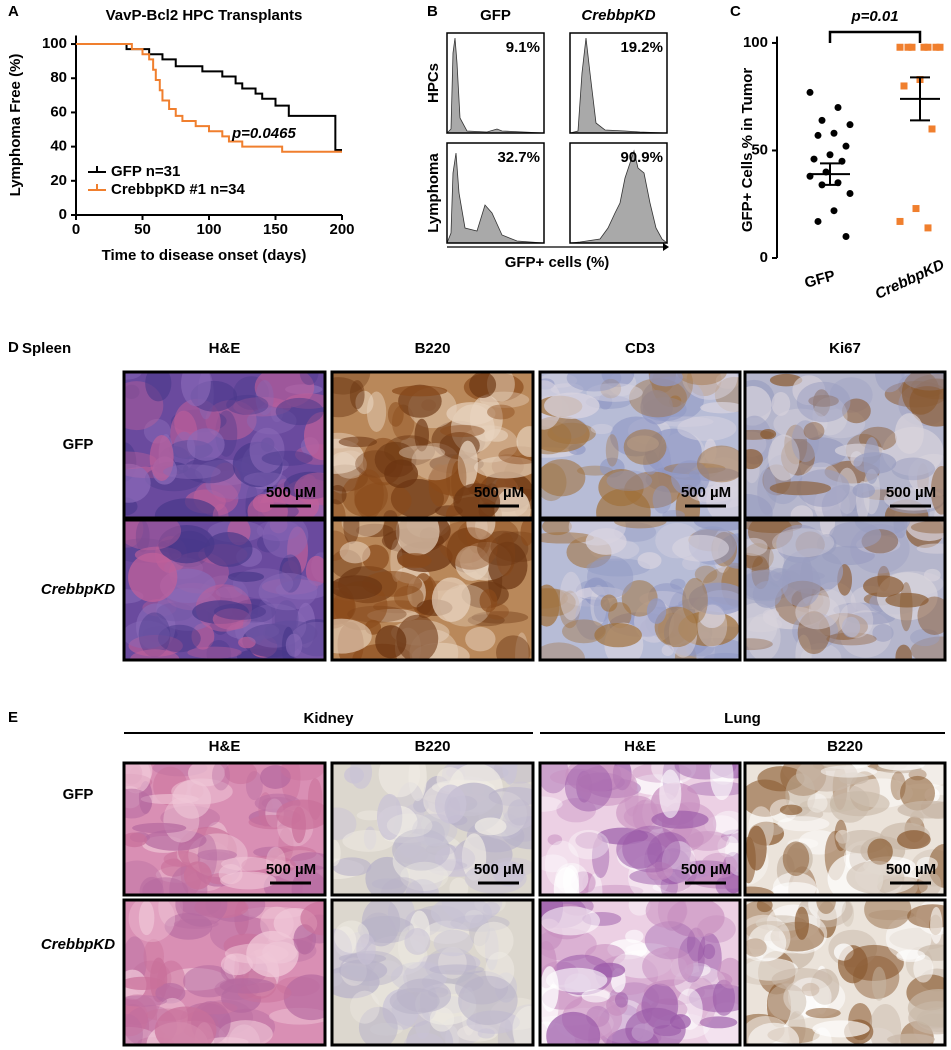 This screenshot has height=1050, width=951. Describe the element at coordinates (433, 83) in the screenshot. I see `row-header: HPCs` at that location.